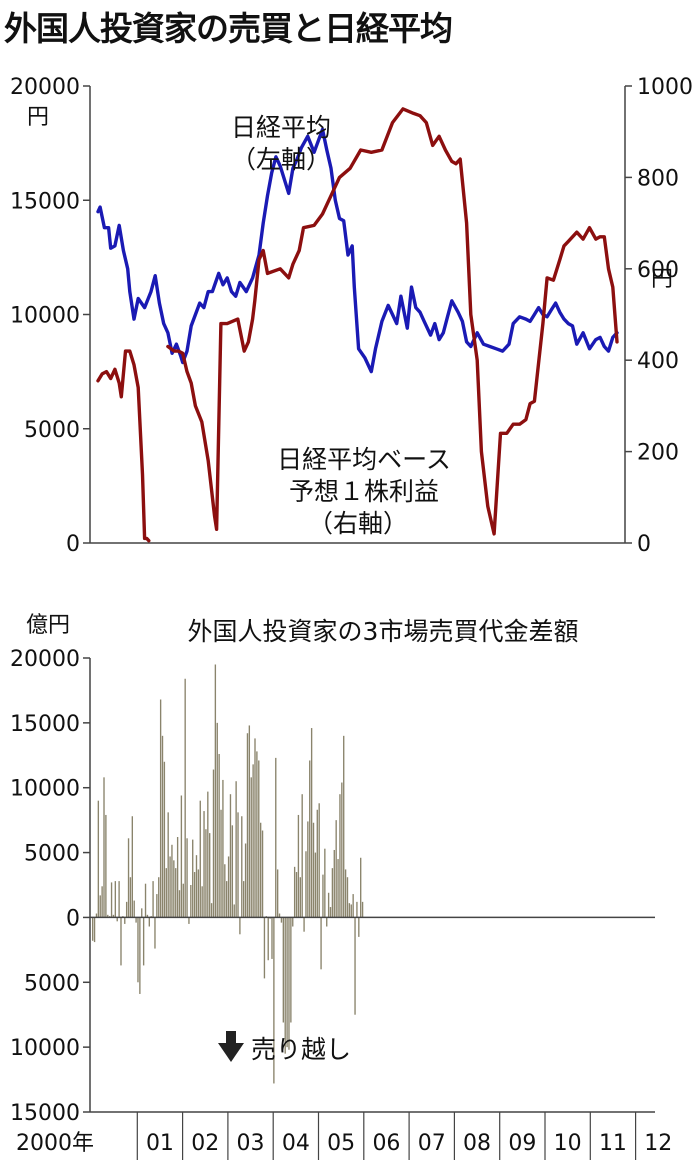 The height and width of the screenshot is (1160, 696). What do you see at coordinates (231, 1052) in the screenshot?
I see `down-arrow-icon` at bounding box center [231, 1052].